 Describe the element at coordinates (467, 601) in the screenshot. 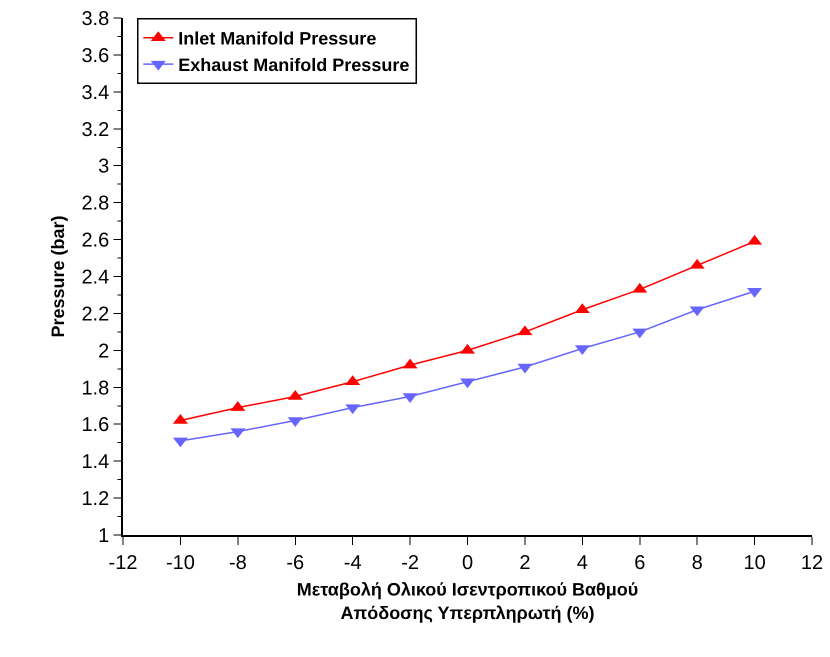

I see `x-axis-title: Μεταβολή Ολικού Ισεντροπικού Βαθμού Απόδοσης Υπερπληρωτή (%)` at that location.